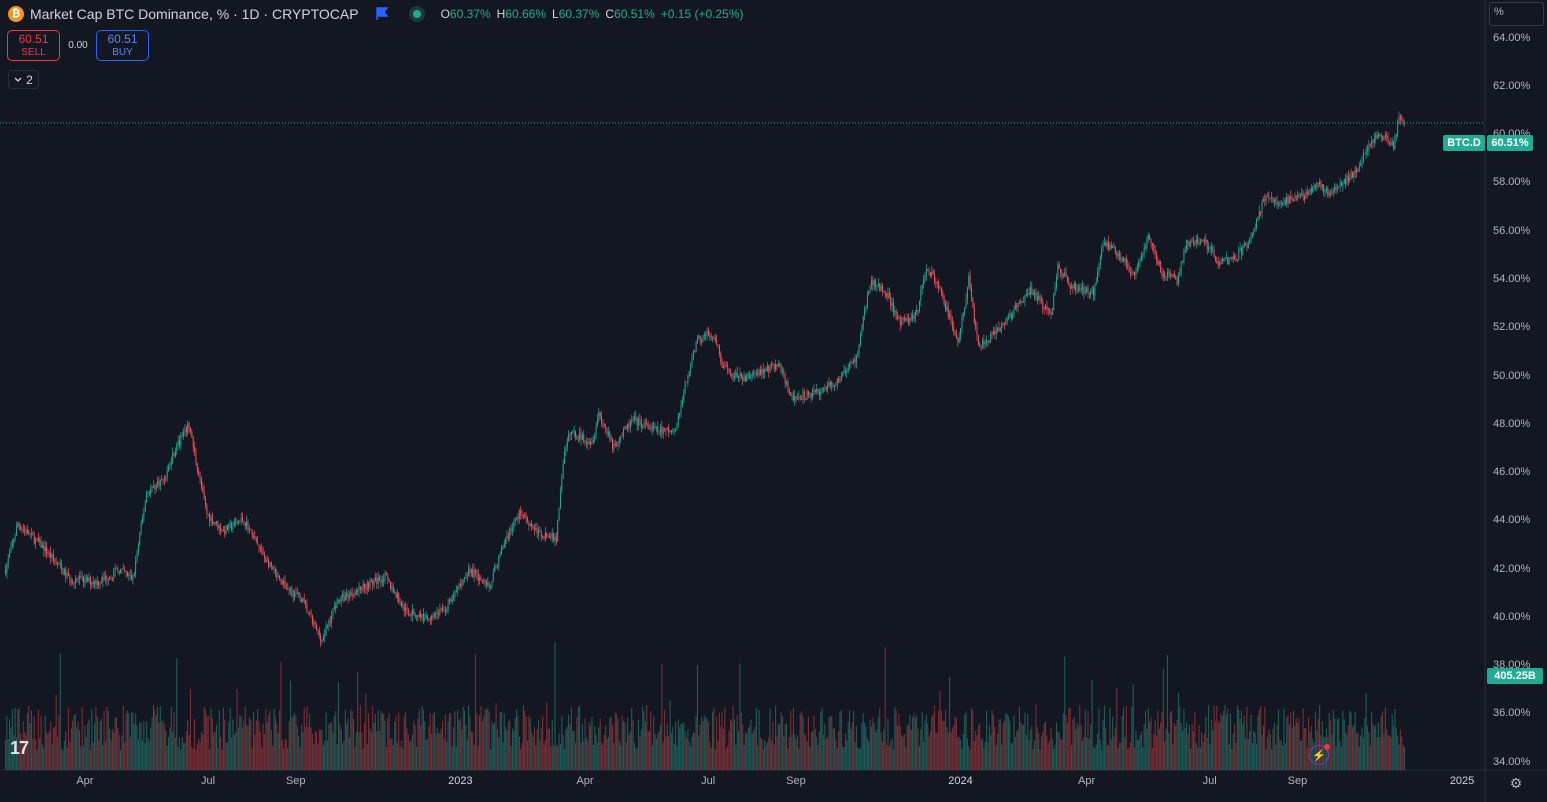 The height and width of the screenshot is (802, 1547). What do you see at coordinates (16, 14) in the screenshot?
I see `bitcoin-icon: ₿` at bounding box center [16, 14].